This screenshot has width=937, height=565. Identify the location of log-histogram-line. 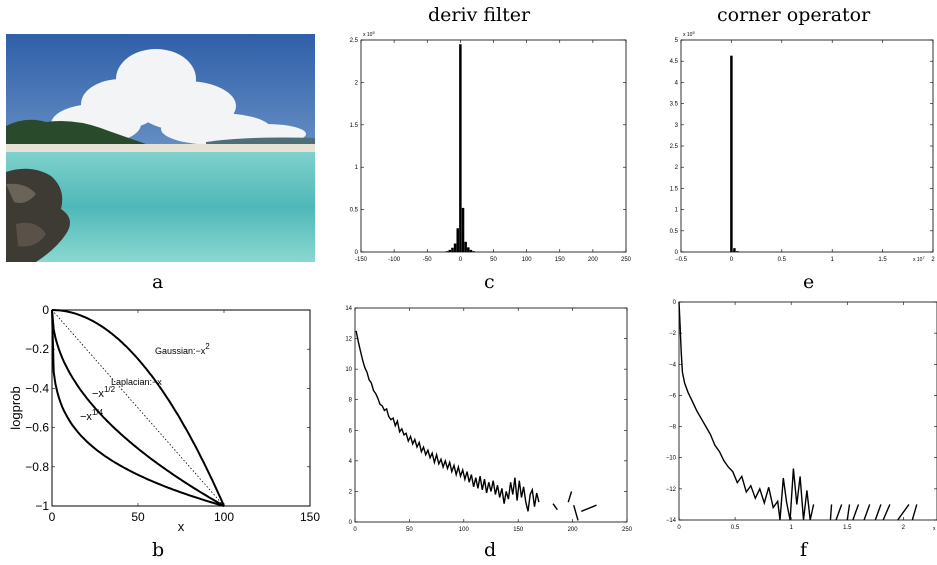
(447, 421).